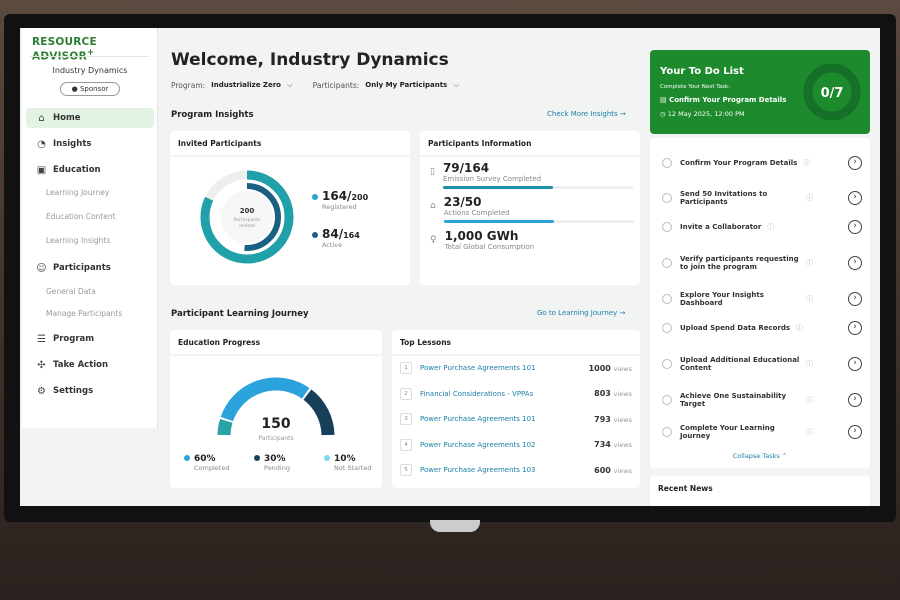  I want to click on sidebar-subitem: Manage Participants, so click(84, 313).